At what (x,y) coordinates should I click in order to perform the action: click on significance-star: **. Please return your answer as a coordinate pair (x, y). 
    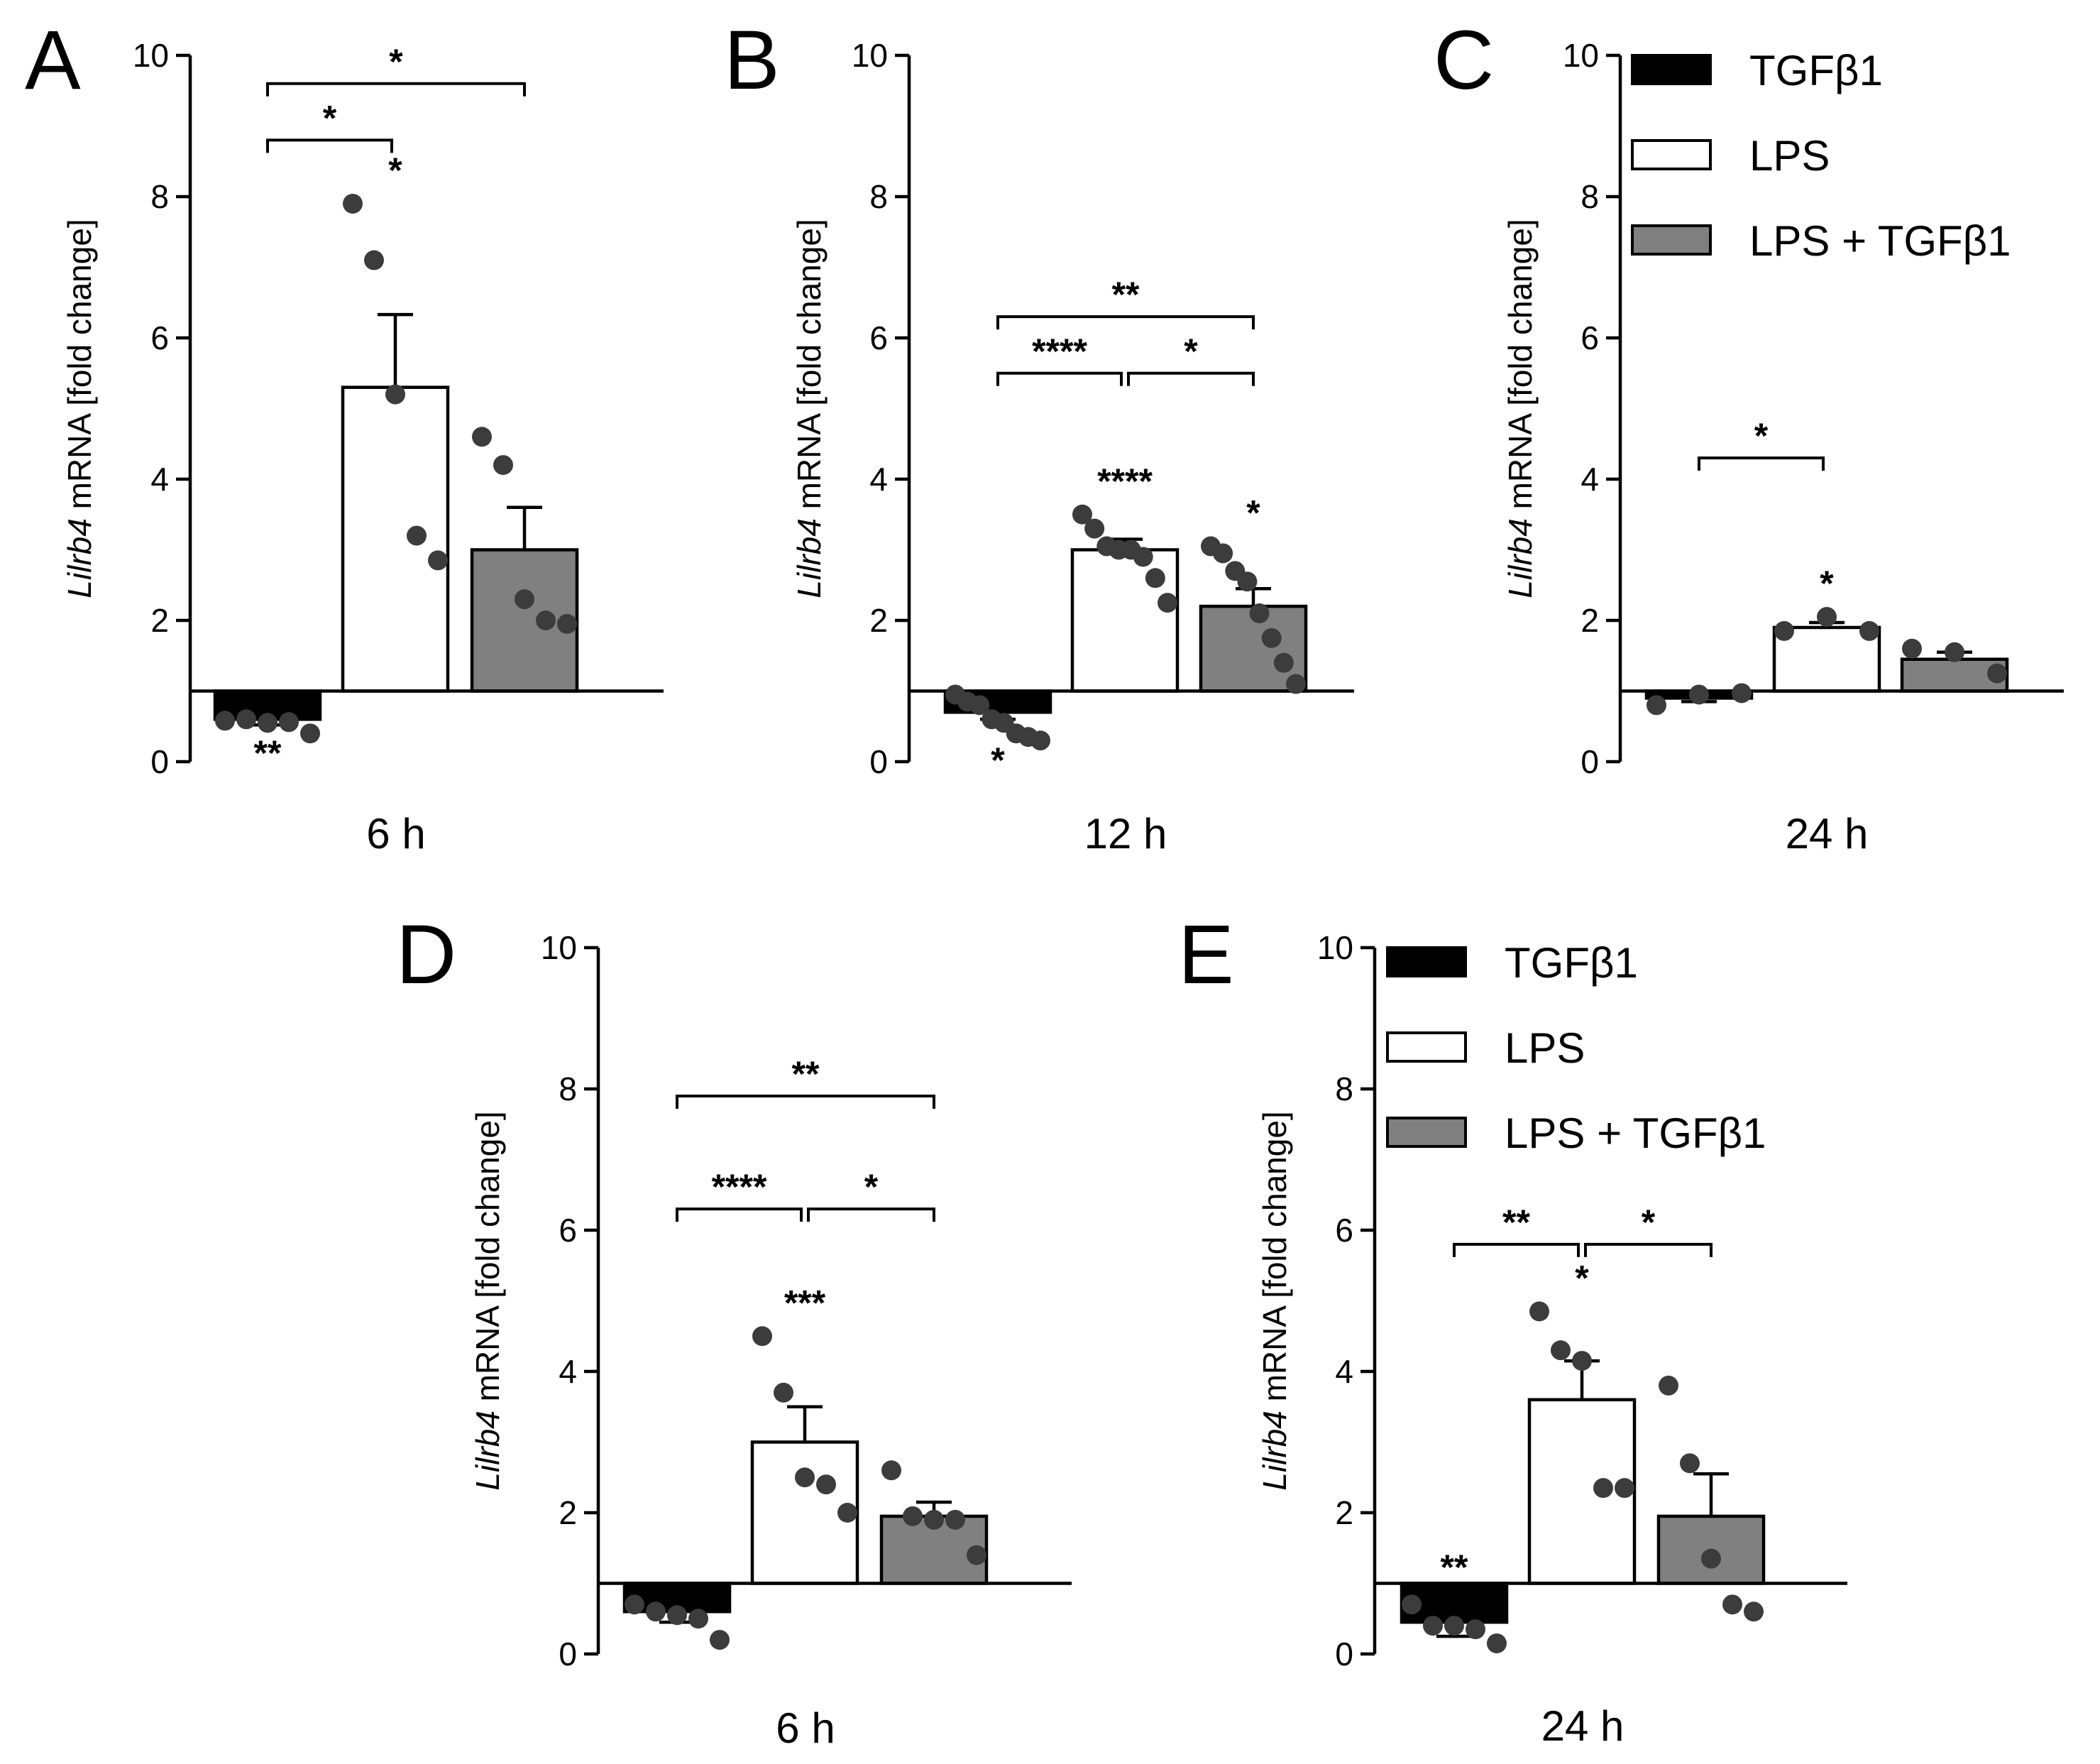
    Looking at the image, I should click on (268, 753).